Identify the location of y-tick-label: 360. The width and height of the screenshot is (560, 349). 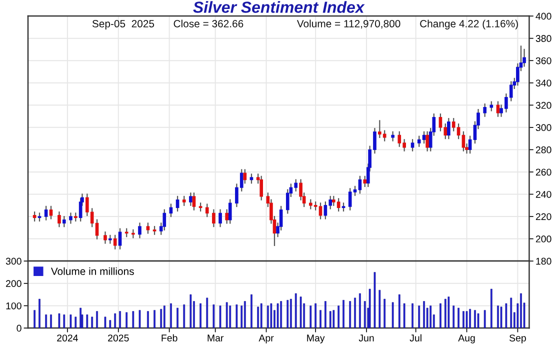
(544, 60).